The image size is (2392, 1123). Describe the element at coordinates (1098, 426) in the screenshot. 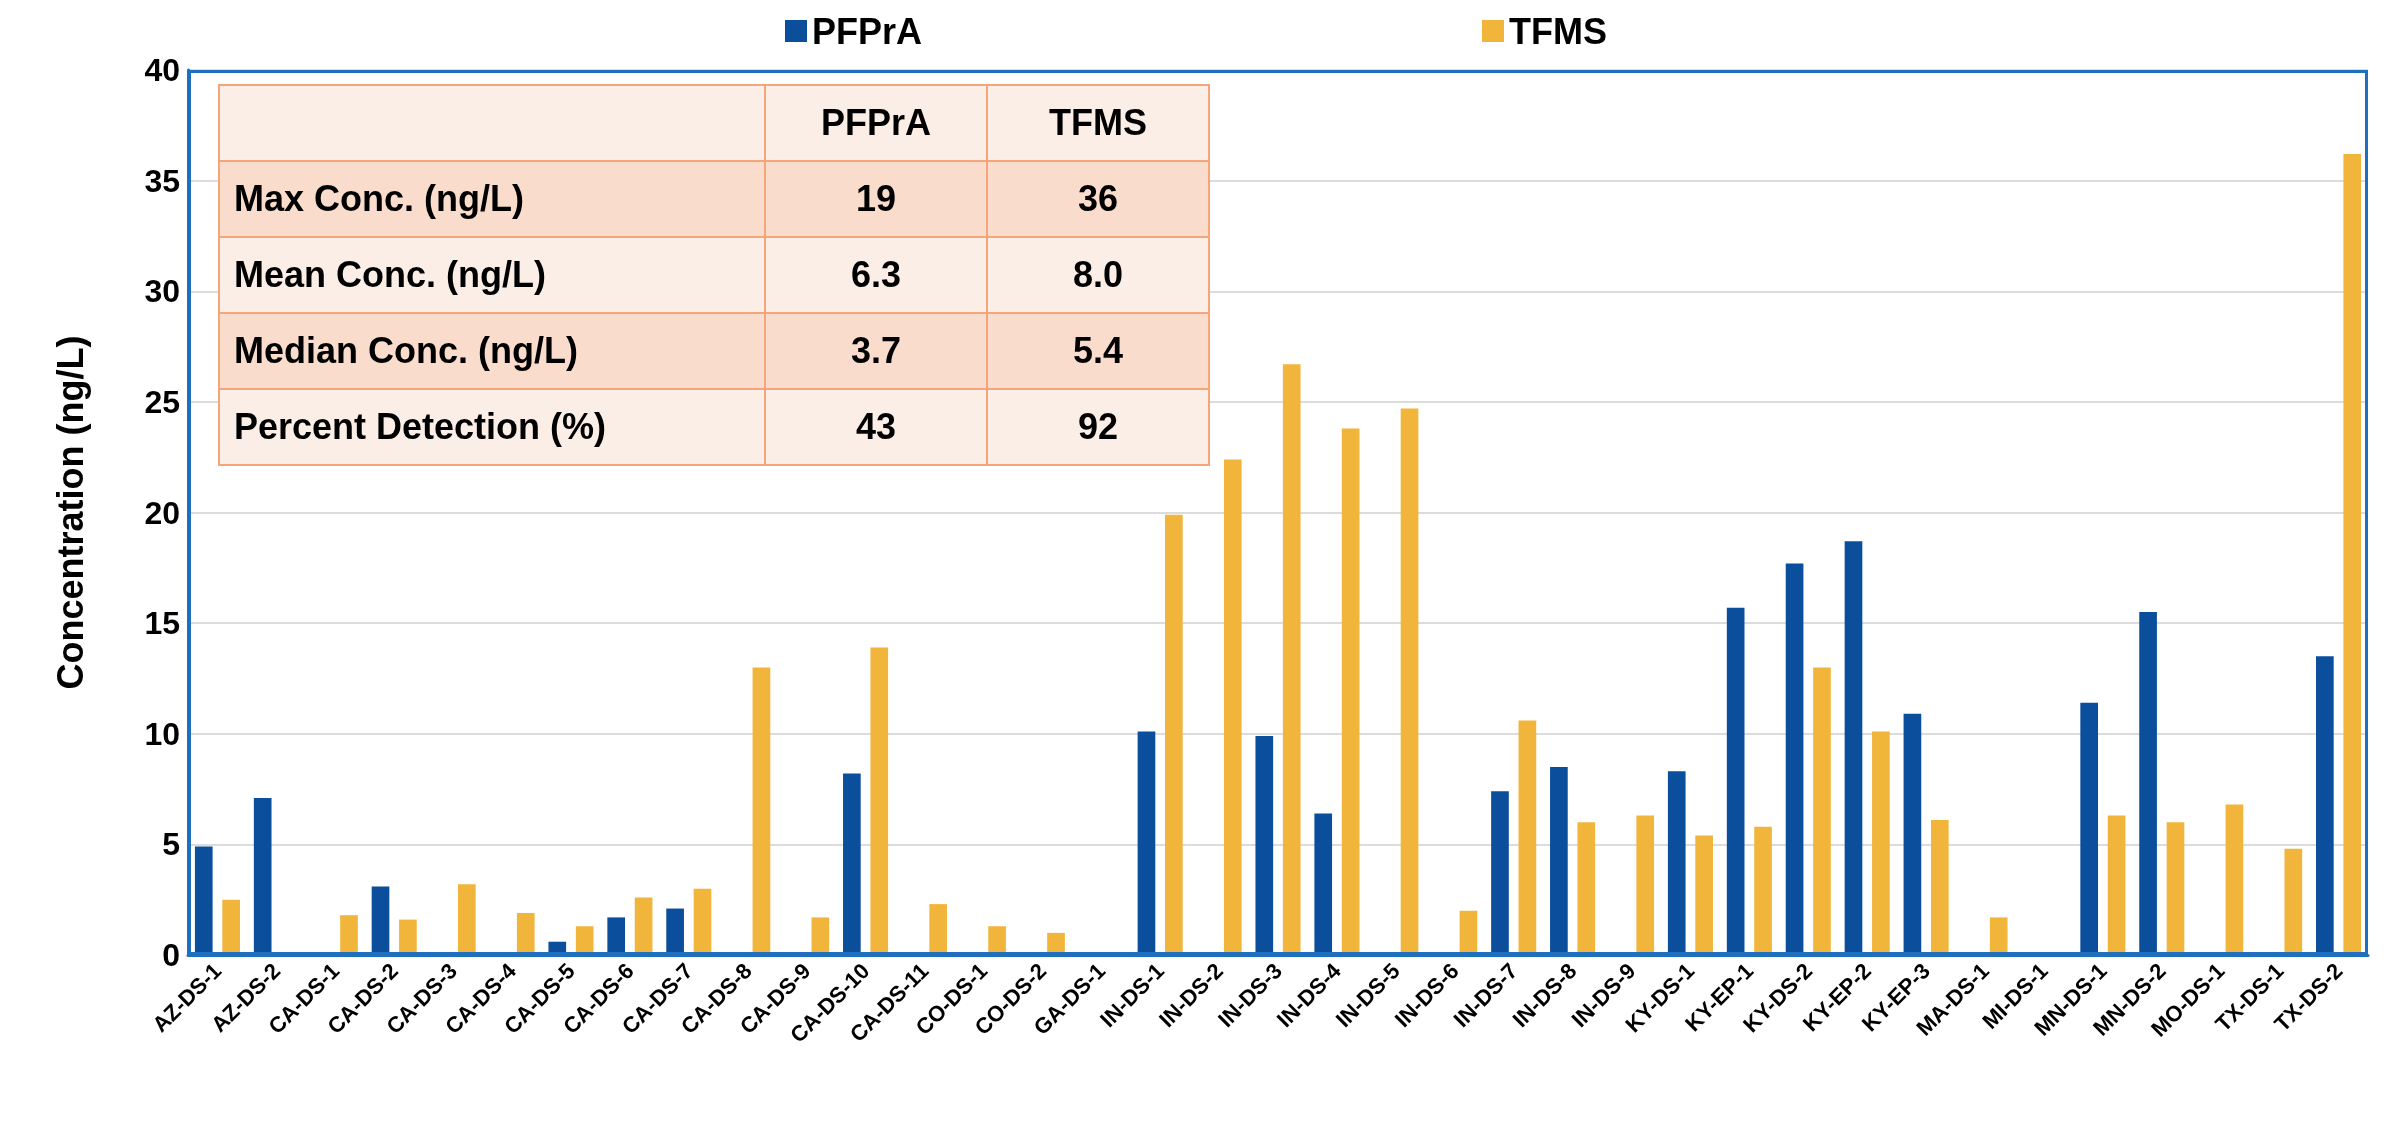

I see `text: 92` at that location.